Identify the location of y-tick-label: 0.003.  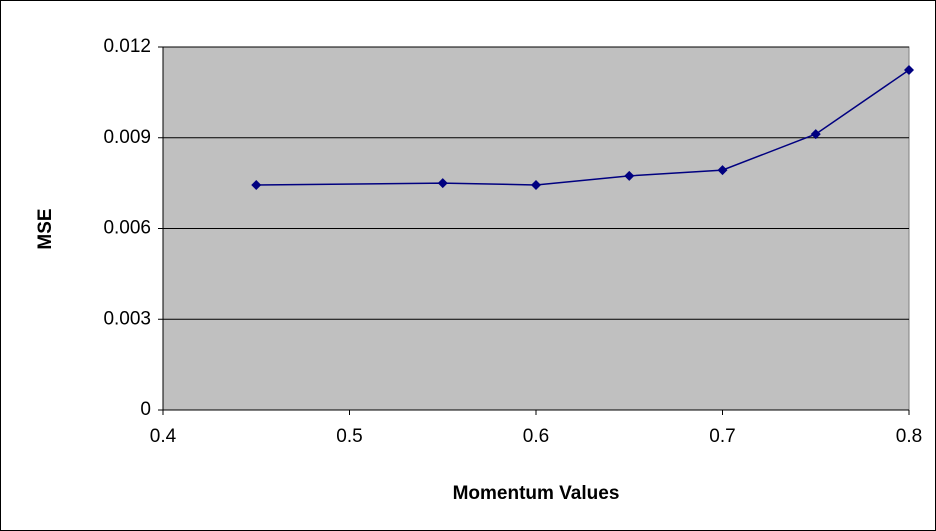
(127, 318).